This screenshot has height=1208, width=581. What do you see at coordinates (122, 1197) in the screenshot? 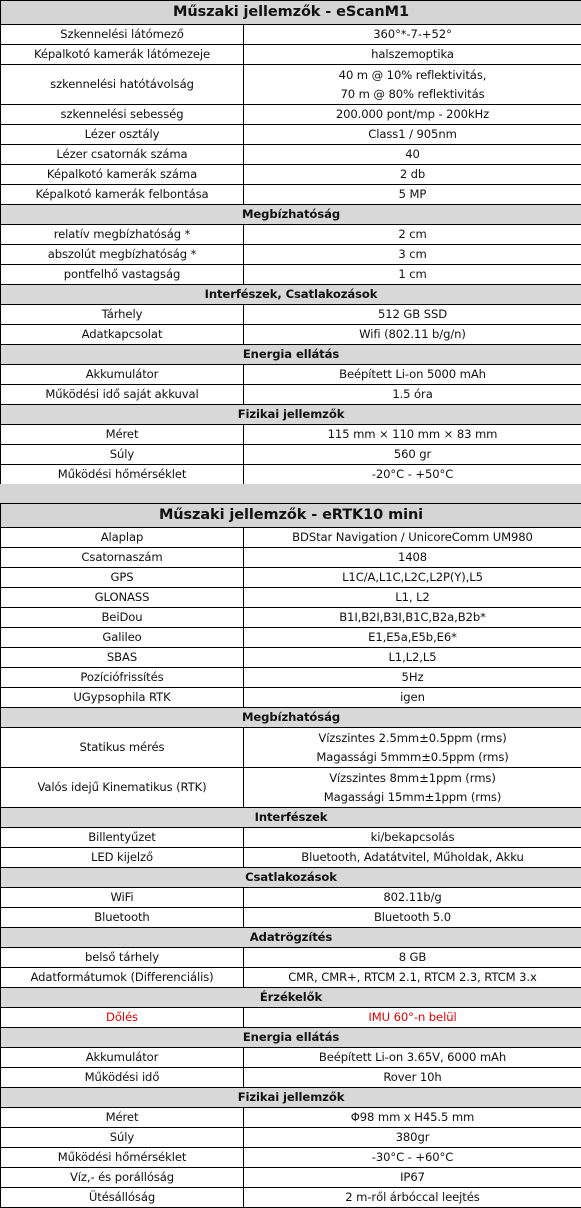
I see `spec-label: Ütésállóság` at bounding box center [122, 1197].